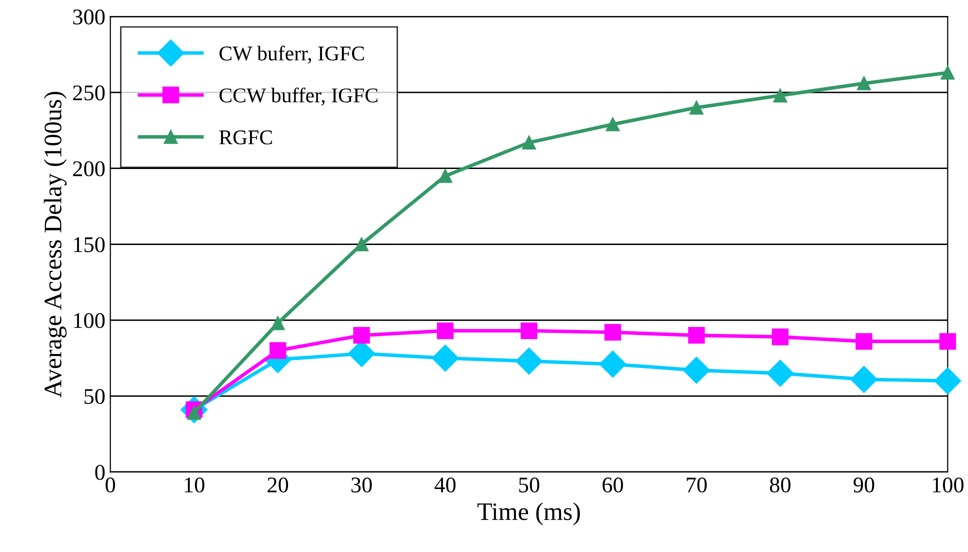 This screenshot has width=968, height=552. What do you see at coordinates (89, 92) in the screenshot?
I see `y-tick-label: 250` at bounding box center [89, 92].